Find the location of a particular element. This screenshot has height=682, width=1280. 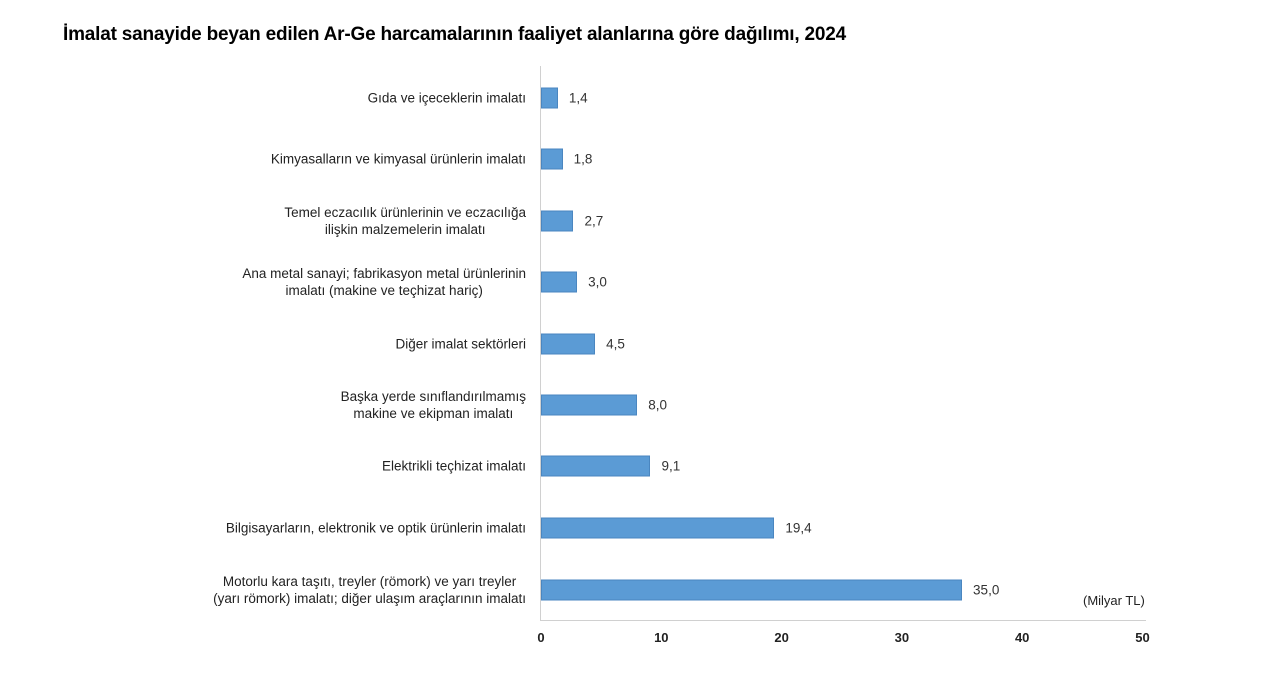

x-axis-line is located at coordinates (843, 620).